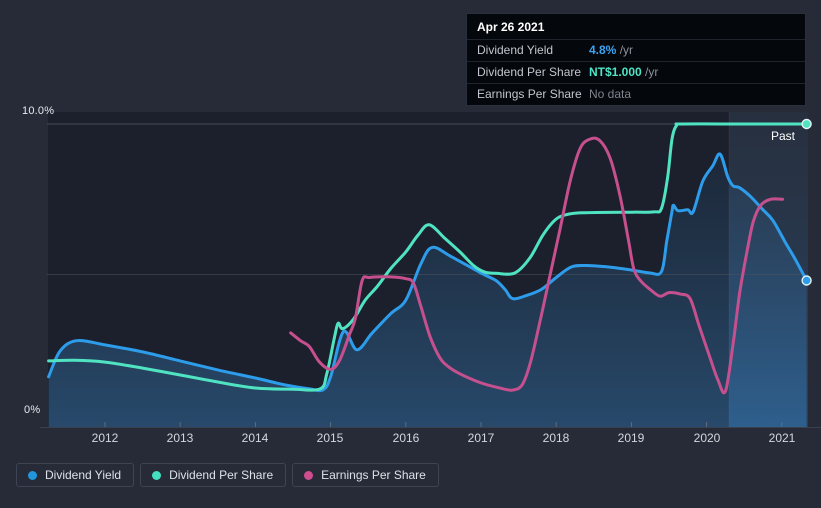  What do you see at coordinates (309, 475) in the screenshot?
I see `legend-dot-pink-icon` at bounding box center [309, 475].